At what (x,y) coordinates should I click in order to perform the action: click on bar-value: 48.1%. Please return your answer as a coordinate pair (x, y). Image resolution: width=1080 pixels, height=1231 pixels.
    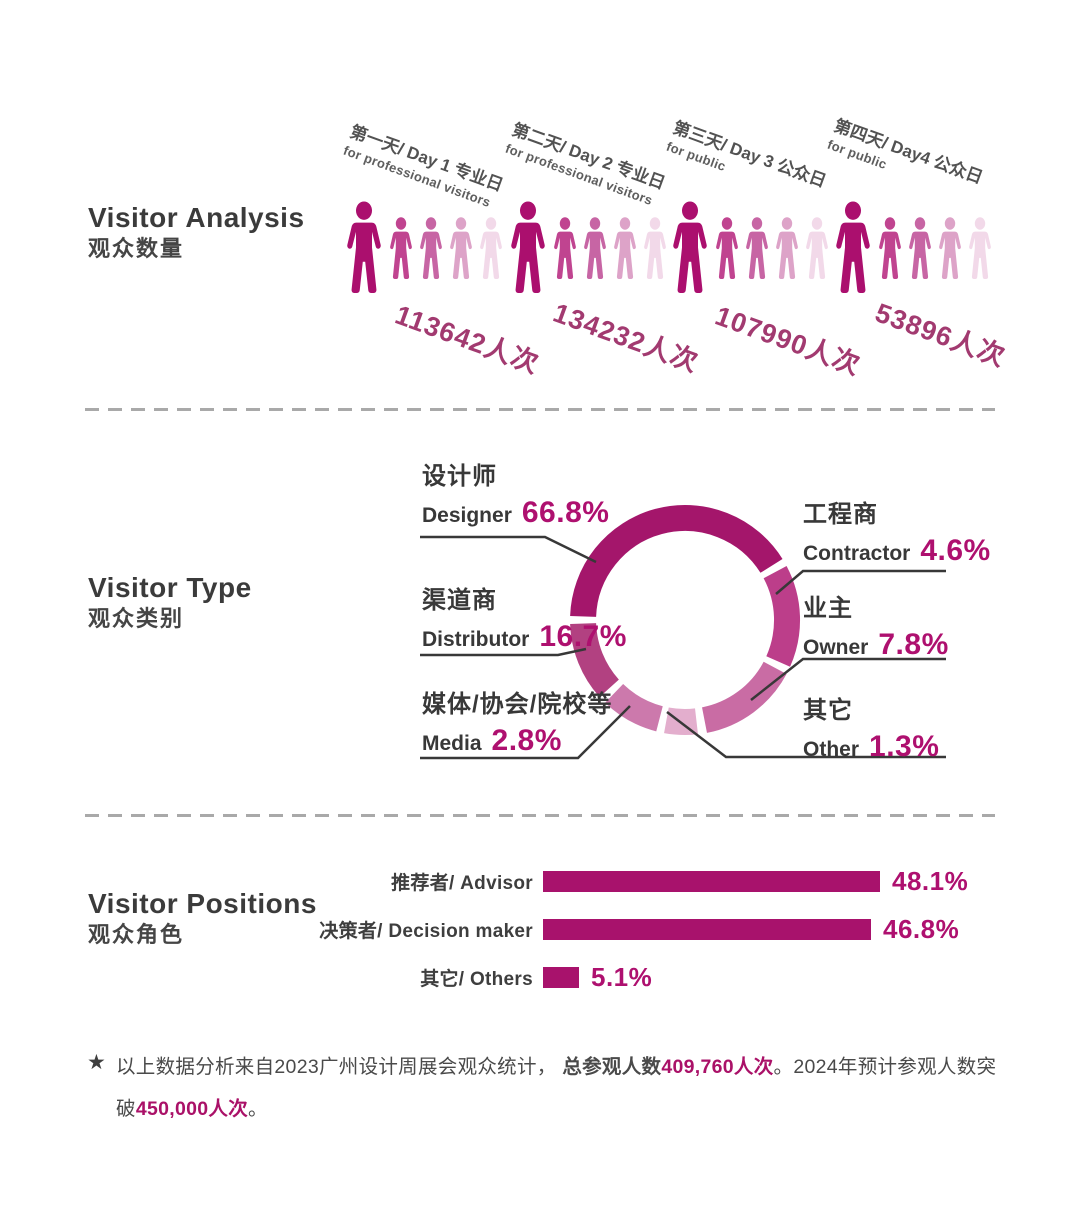
    Looking at the image, I should click on (930, 880).